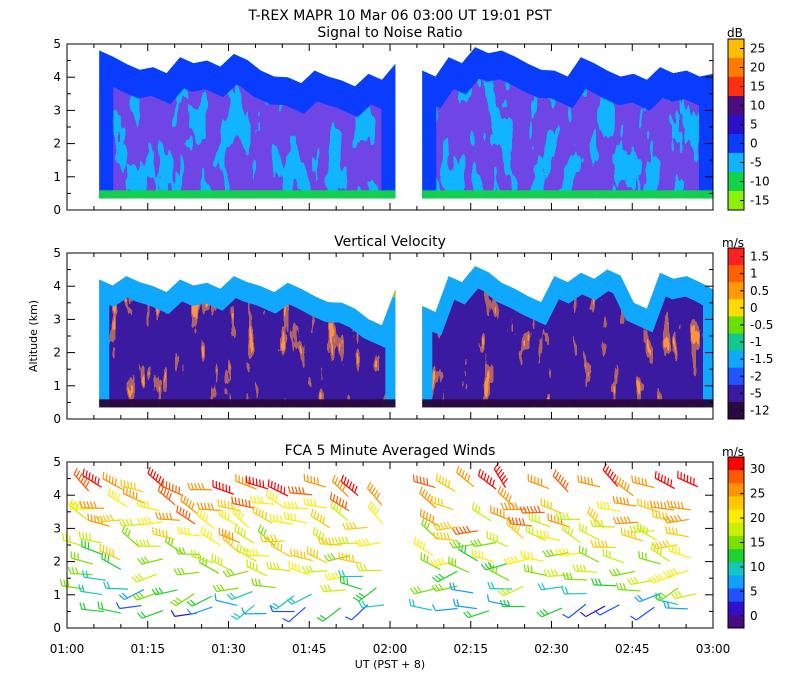  What do you see at coordinates (757, 49) in the screenshot?
I see `colorbar-label: 25` at bounding box center [757, 49].